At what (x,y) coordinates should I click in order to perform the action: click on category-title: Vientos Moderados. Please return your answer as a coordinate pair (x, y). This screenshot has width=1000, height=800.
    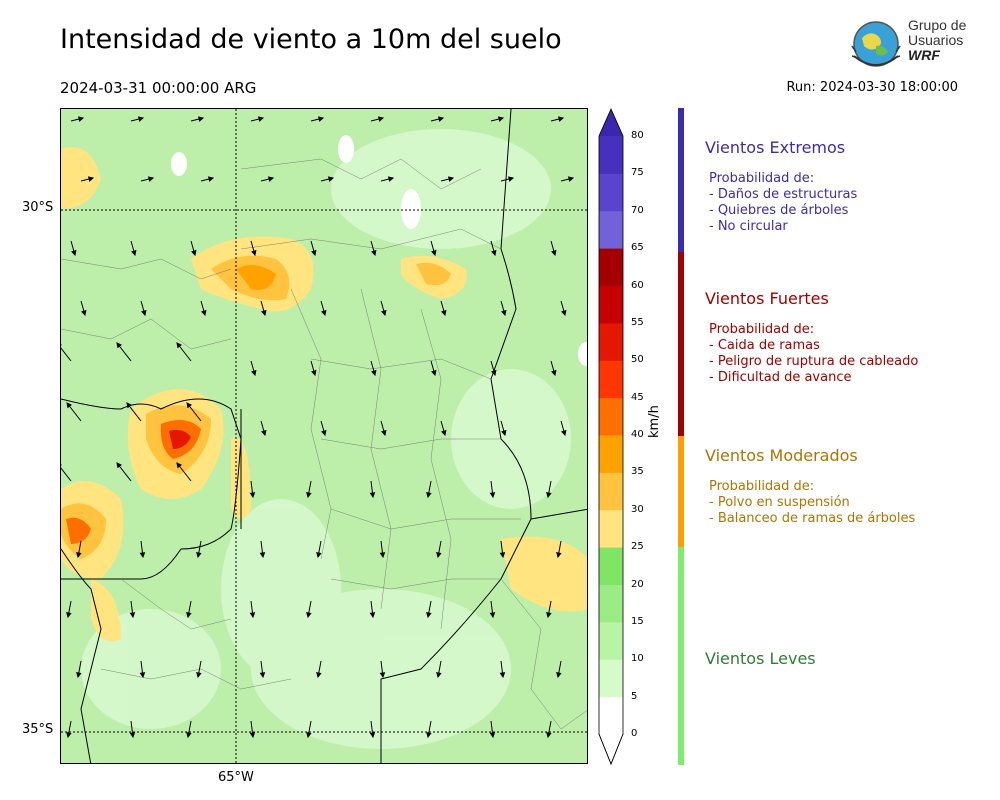
    Looking at the image, I should click on (781, 455).